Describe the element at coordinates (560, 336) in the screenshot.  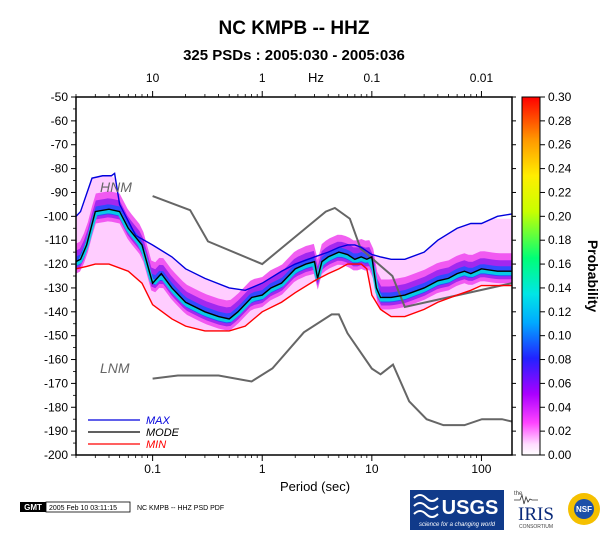
I see `colorbar-tick-label: 0.10` at that location.